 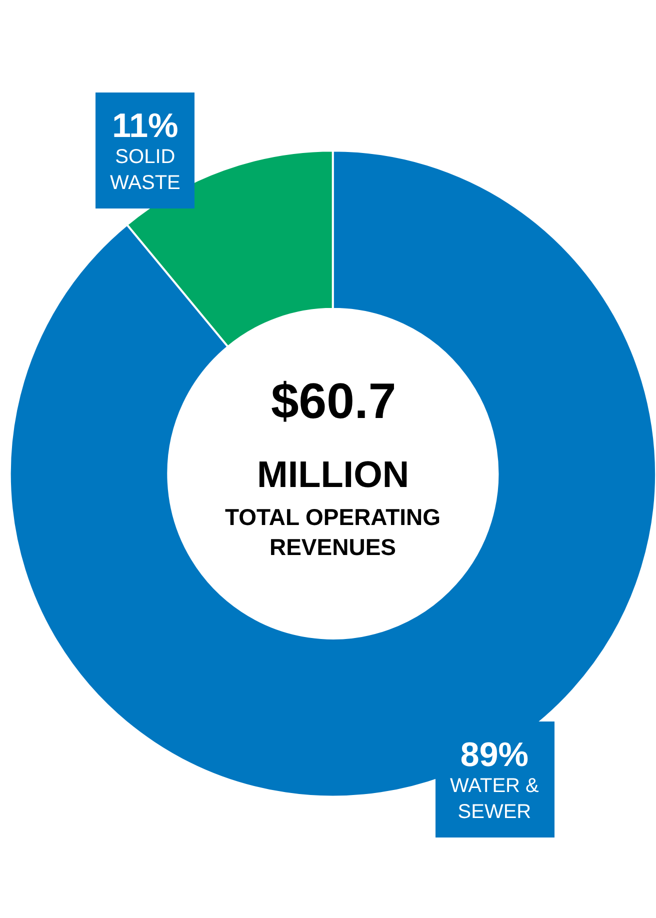 What do you see at coordinates (333, 401) in the screenshot?
I see `text: $60.7` at bounding box center [333, 401].